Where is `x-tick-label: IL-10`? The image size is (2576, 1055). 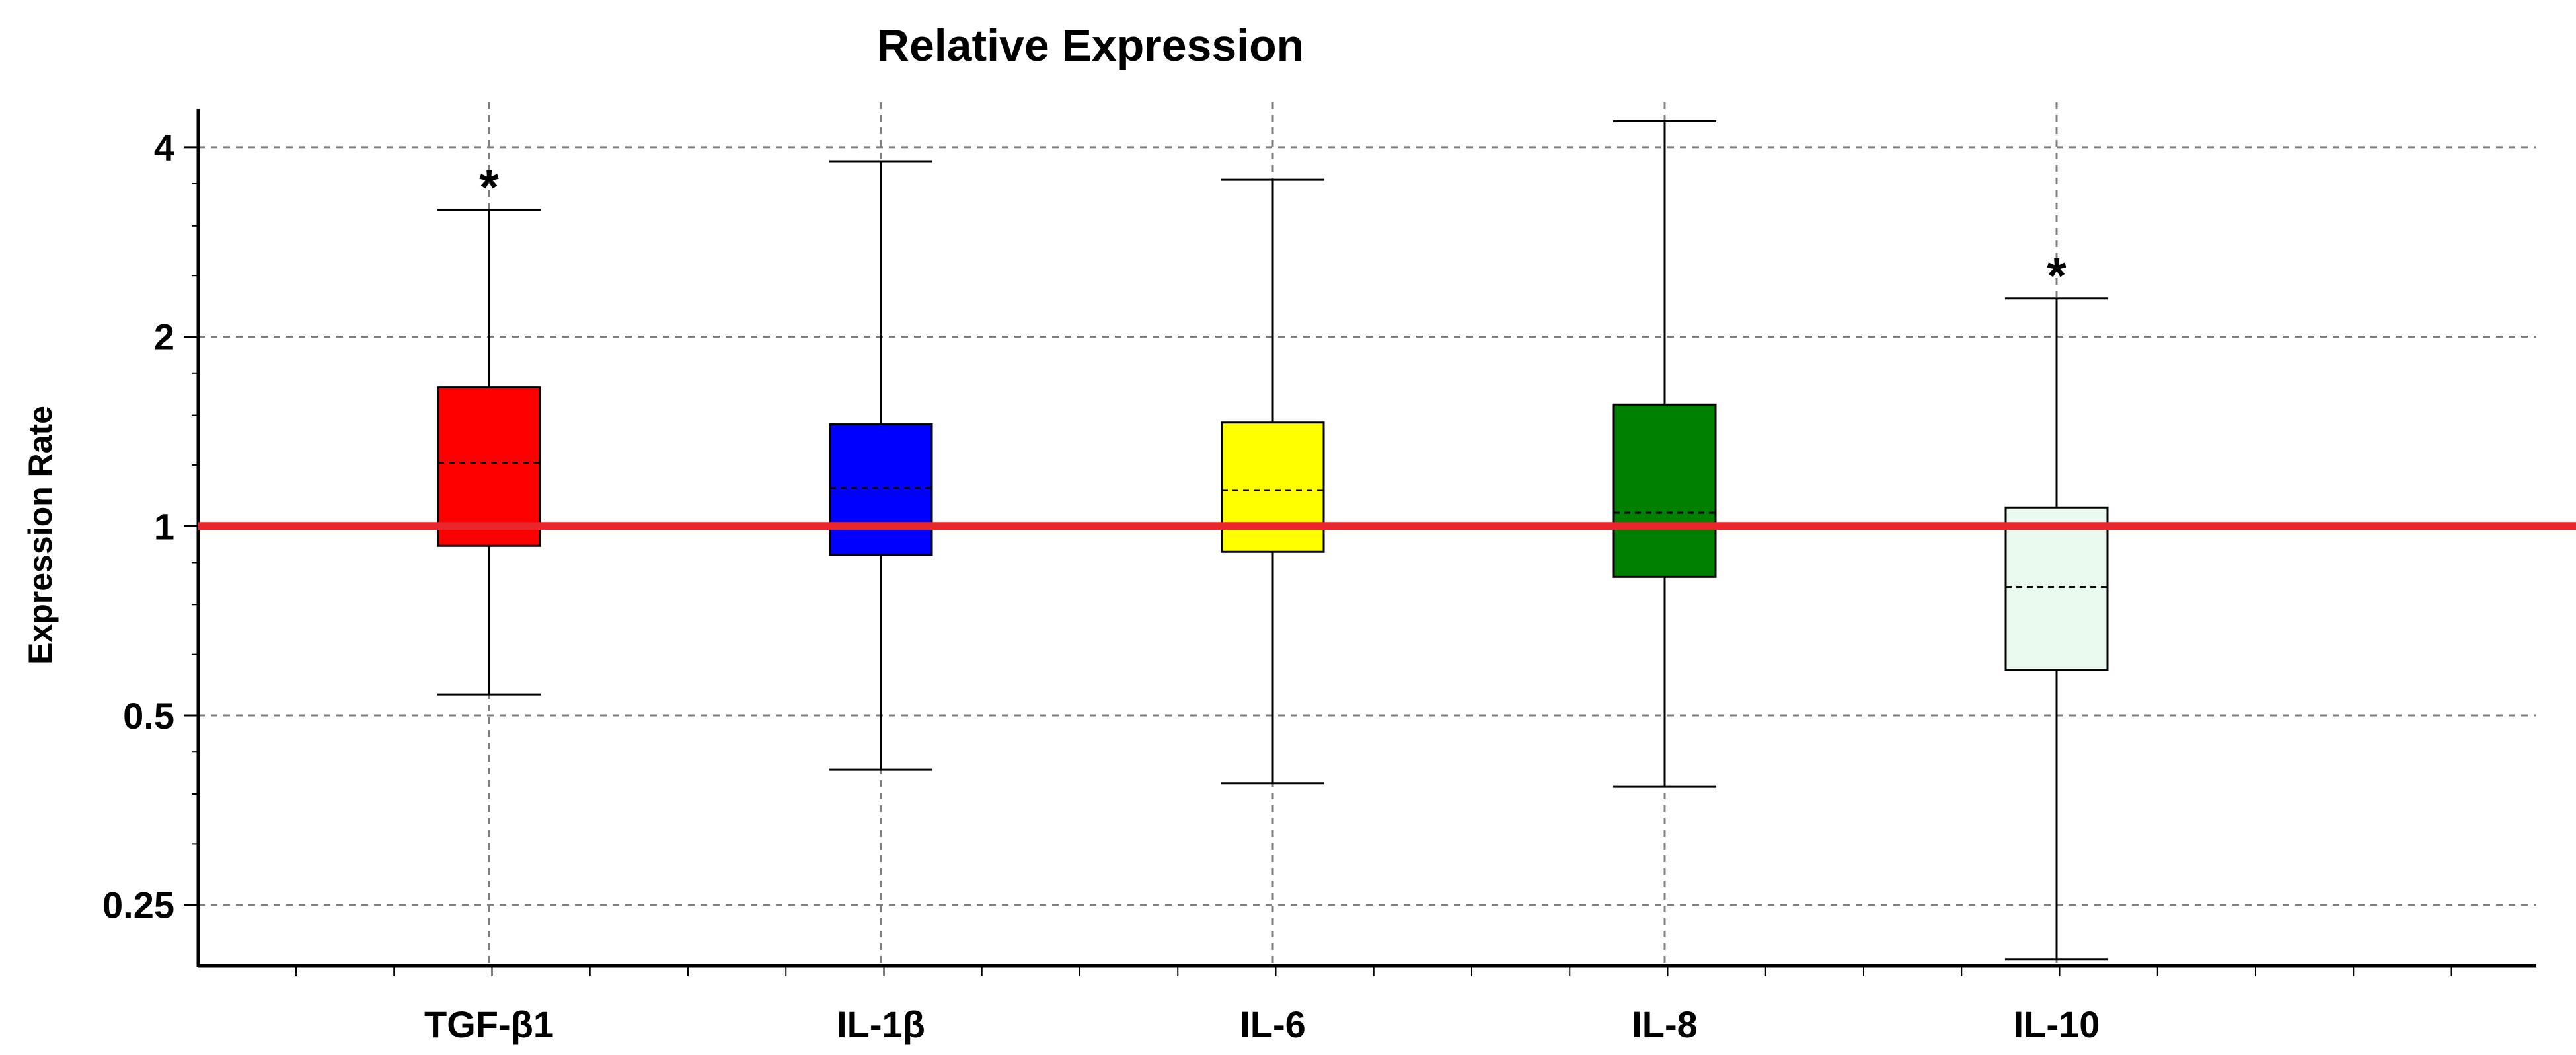
x-tick-label: IL-10 is located at coordinates (2057, 1024).